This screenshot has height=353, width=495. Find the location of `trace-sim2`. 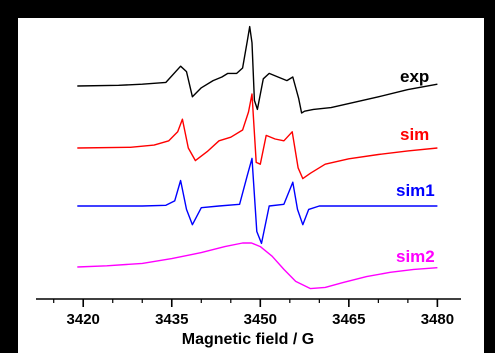

trace-sim2 is located at coordinates (257, 266).